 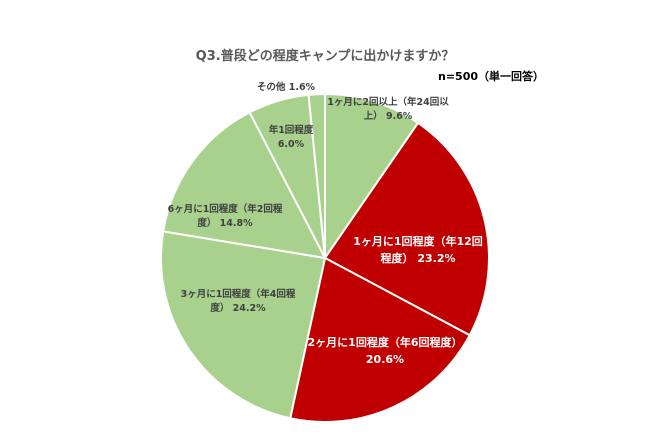 What do you see at coordinates (491, 76) in the screenshot?
I see `sample-note: n=500（単一回答）` at bounding box center [491, 76].